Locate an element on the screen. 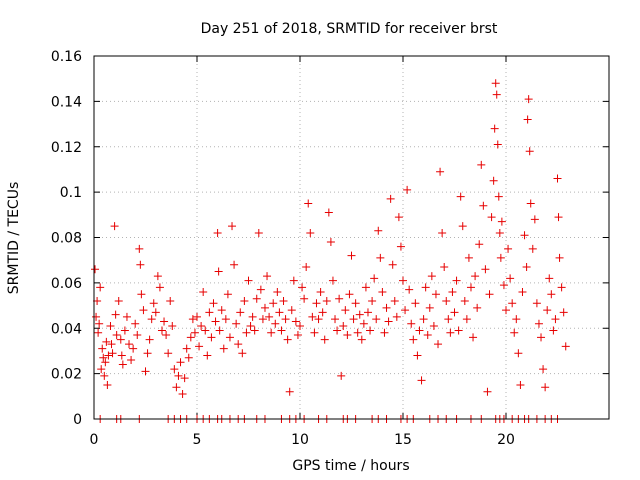  x-tick-label: 10 is located at coordinates (300, 440).